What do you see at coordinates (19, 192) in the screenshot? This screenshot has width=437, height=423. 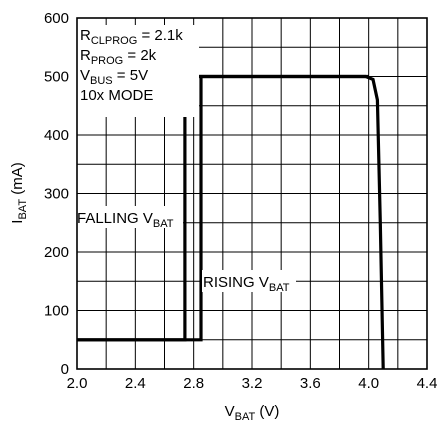 I see `y-axis-label: IBAT (mA)` at bounding box center [19, 192].